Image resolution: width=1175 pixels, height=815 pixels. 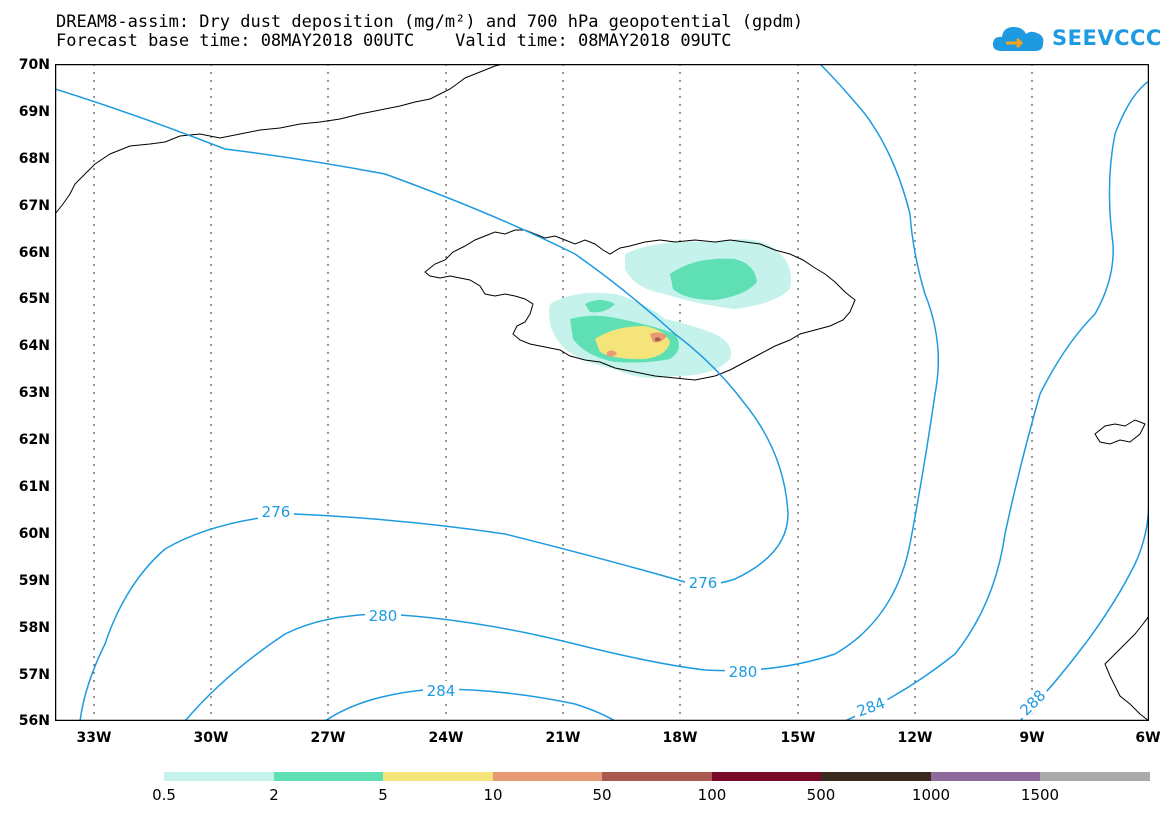 What do you see at coordinates (1032, 738) in the screenshot?
I see `lon-label: 9W` at bounding box center [1032, 738].